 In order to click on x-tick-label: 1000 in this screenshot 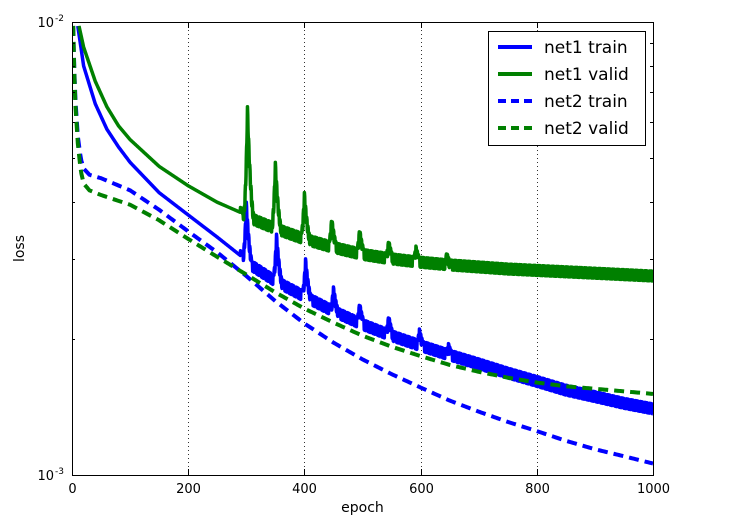, I will do `click(653, 489)`.